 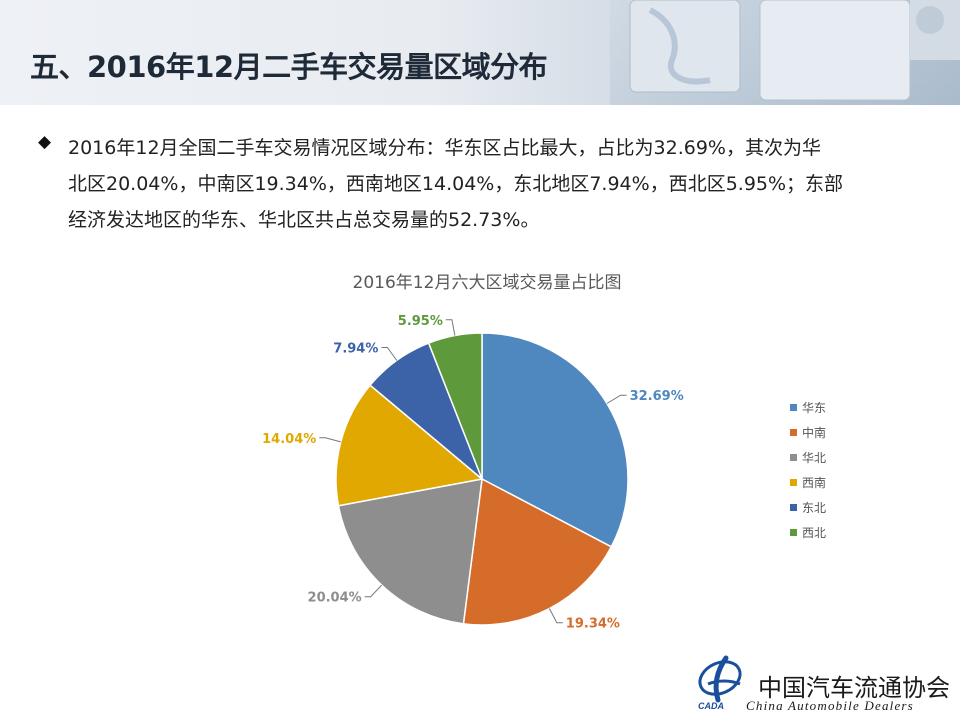 I want to click on chart-legend: 华东中南华北西南东北西北, so click(x=808, y=470).